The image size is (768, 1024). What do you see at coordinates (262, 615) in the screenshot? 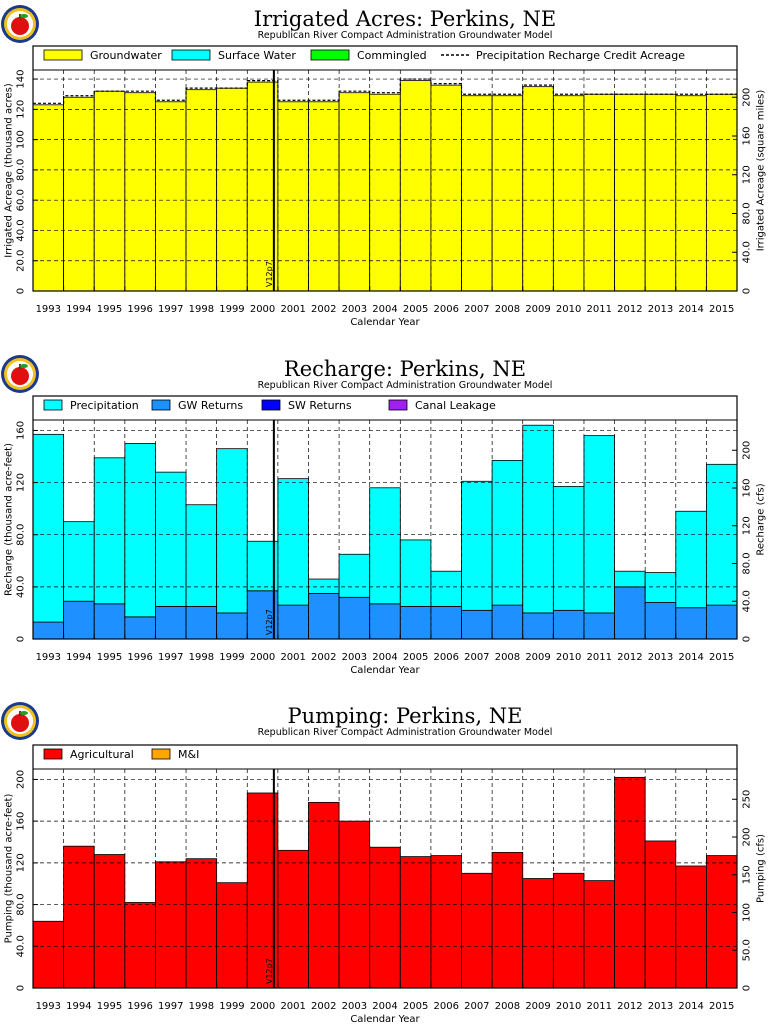
I see `bar-1-gw-returns-2000` at bounding box center [262, 615].